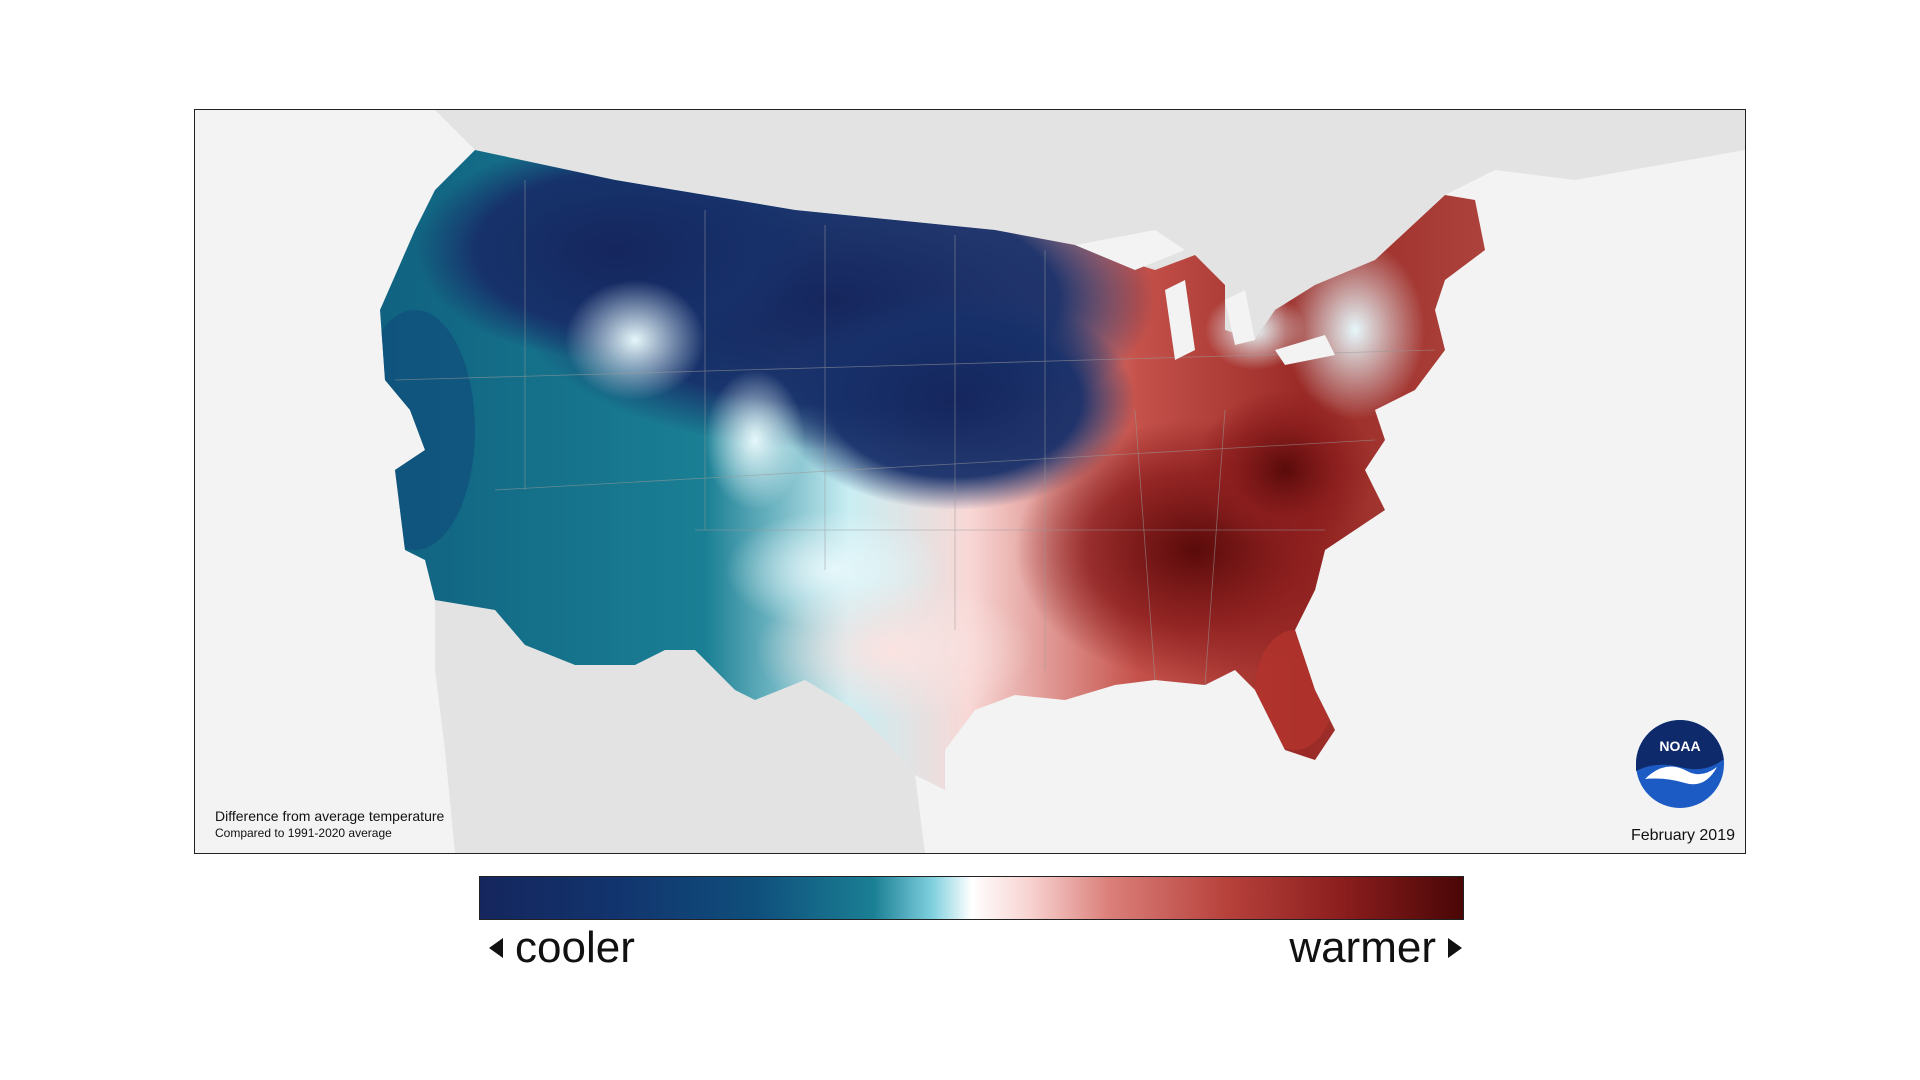  I want to click on caption-title: Difference from average temperature, so click(330, 816).